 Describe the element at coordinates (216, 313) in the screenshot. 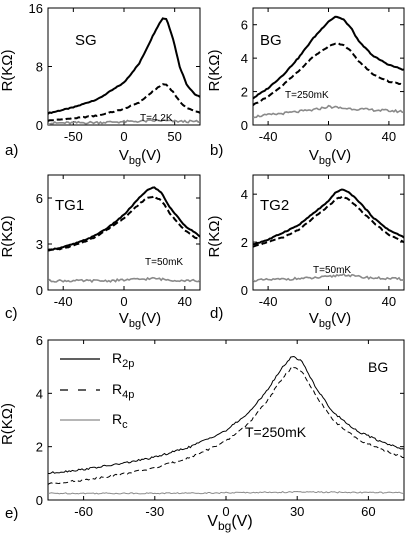

I see `panel-letter: d)` at that location.